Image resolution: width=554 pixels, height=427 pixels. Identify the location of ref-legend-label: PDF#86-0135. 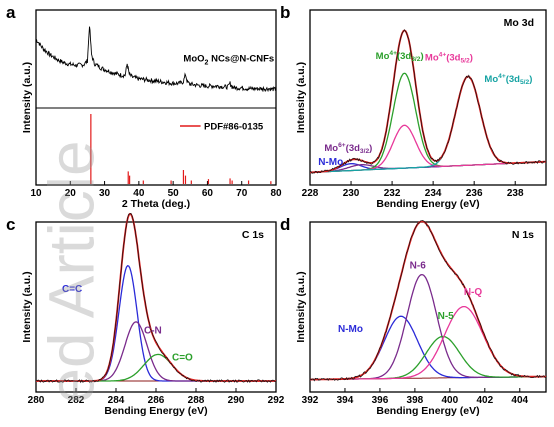
(234, 127).